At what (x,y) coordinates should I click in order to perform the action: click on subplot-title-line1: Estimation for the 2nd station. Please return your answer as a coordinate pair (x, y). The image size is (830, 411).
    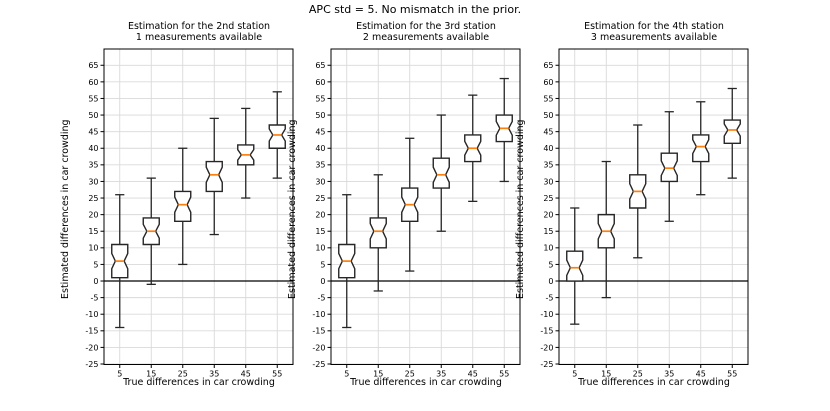
    Looking at the image, I should click on (199, 26).